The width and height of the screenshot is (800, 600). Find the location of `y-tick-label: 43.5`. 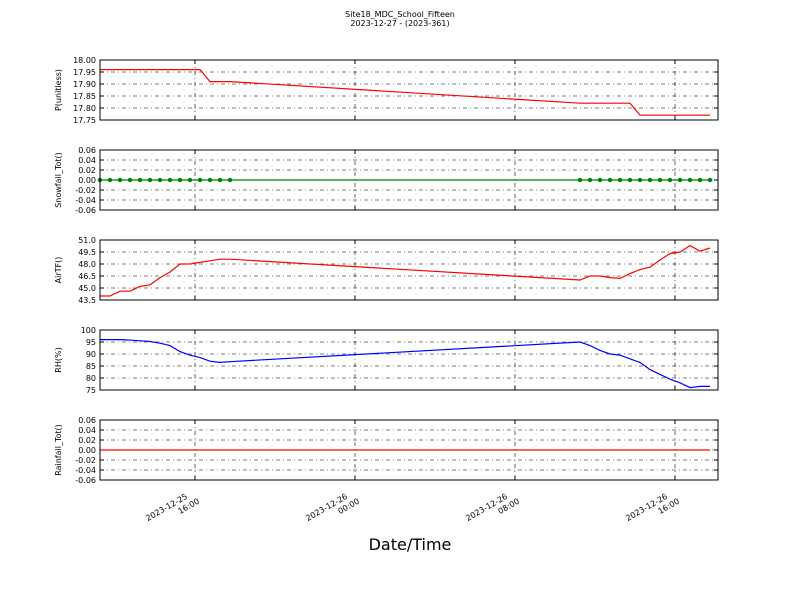

y-tick-label: 43.5 is located at coordinates (87, 300).